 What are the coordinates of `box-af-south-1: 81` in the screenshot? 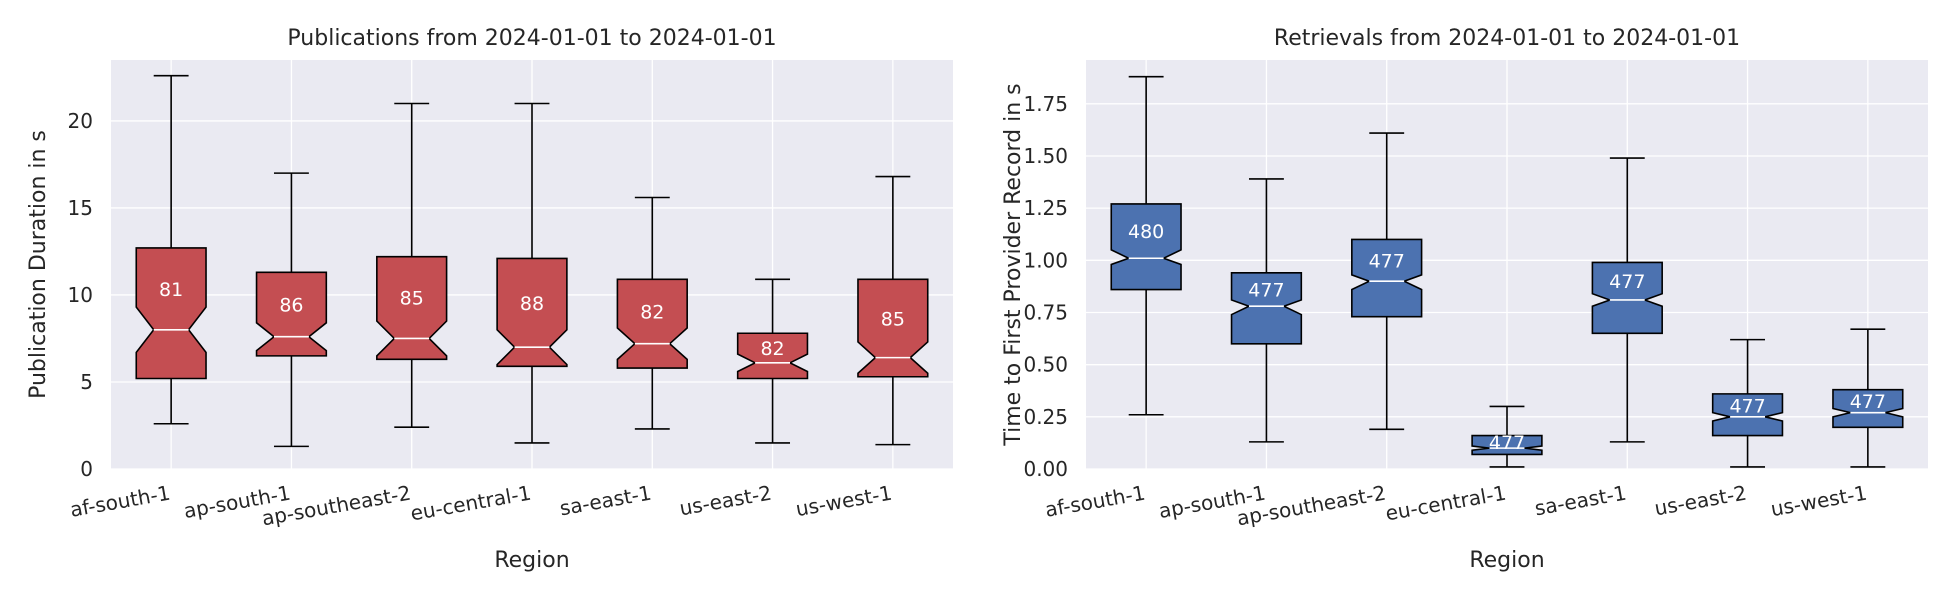 It's located at (171, 249).